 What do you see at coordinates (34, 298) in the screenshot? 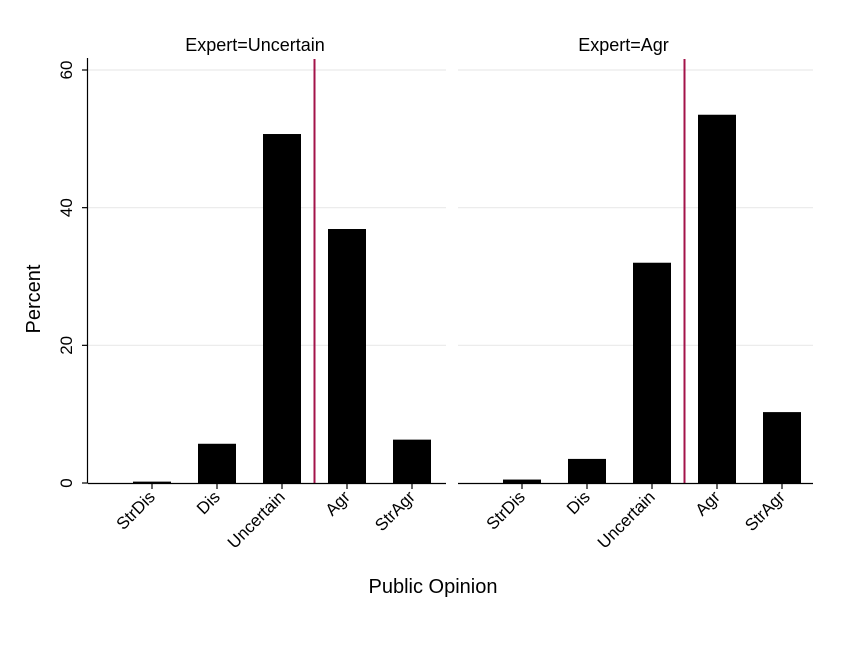
I see `y-axis-label: Percent` at bounding box center [34, 298].